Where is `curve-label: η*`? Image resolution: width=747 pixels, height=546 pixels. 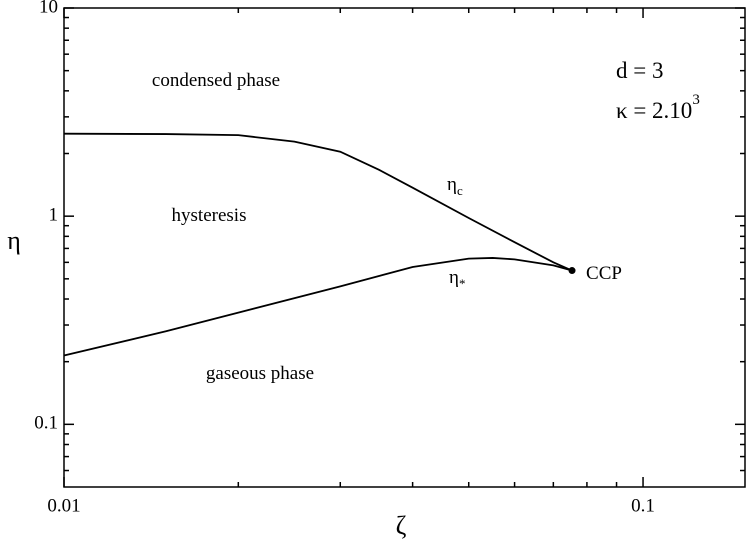
curve-label: η* is located at coordinates (457, 279).